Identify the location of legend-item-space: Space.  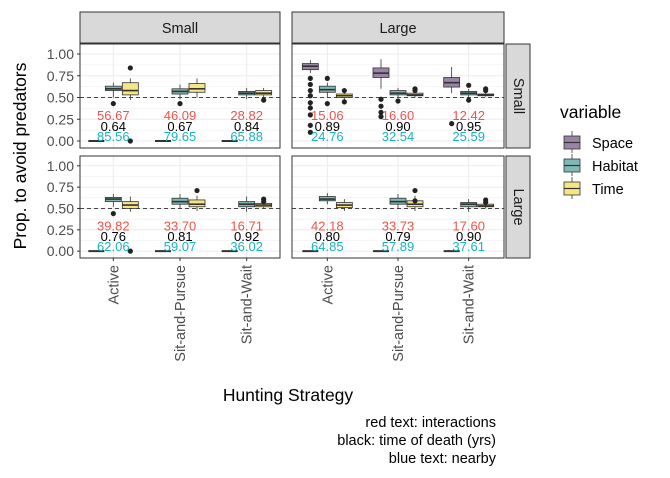
(598, 142).